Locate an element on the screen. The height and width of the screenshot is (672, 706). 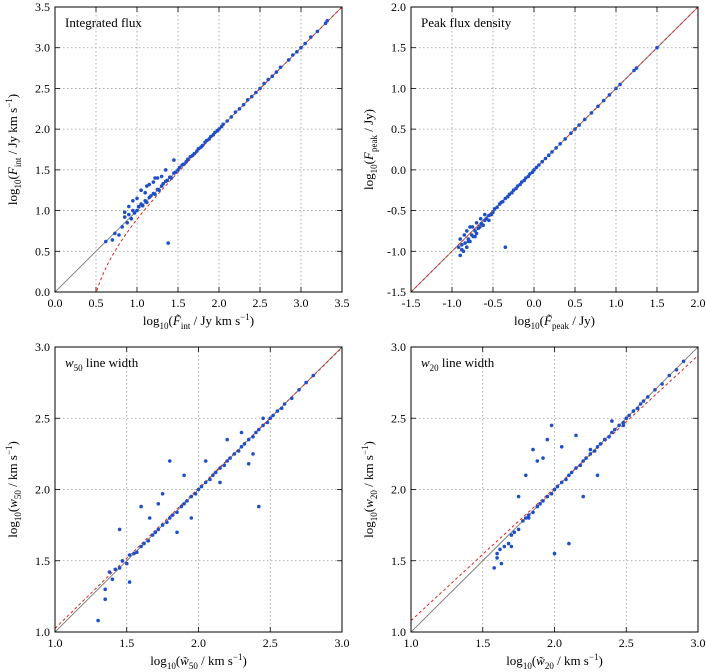
y-axis-label: log10(w50 / km s−1) is located at coordinates (13, 489).